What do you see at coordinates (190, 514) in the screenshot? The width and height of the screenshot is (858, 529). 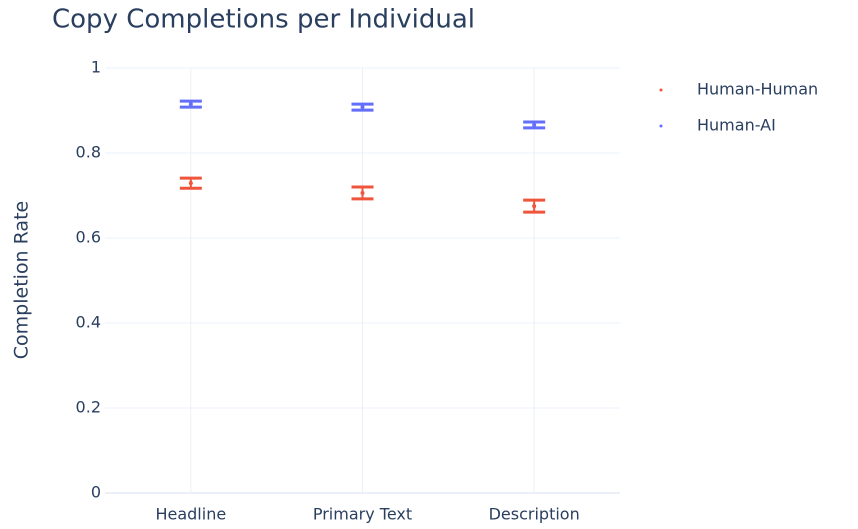 I see `x-tick-label: Headline` at bounding box center [190, 514].